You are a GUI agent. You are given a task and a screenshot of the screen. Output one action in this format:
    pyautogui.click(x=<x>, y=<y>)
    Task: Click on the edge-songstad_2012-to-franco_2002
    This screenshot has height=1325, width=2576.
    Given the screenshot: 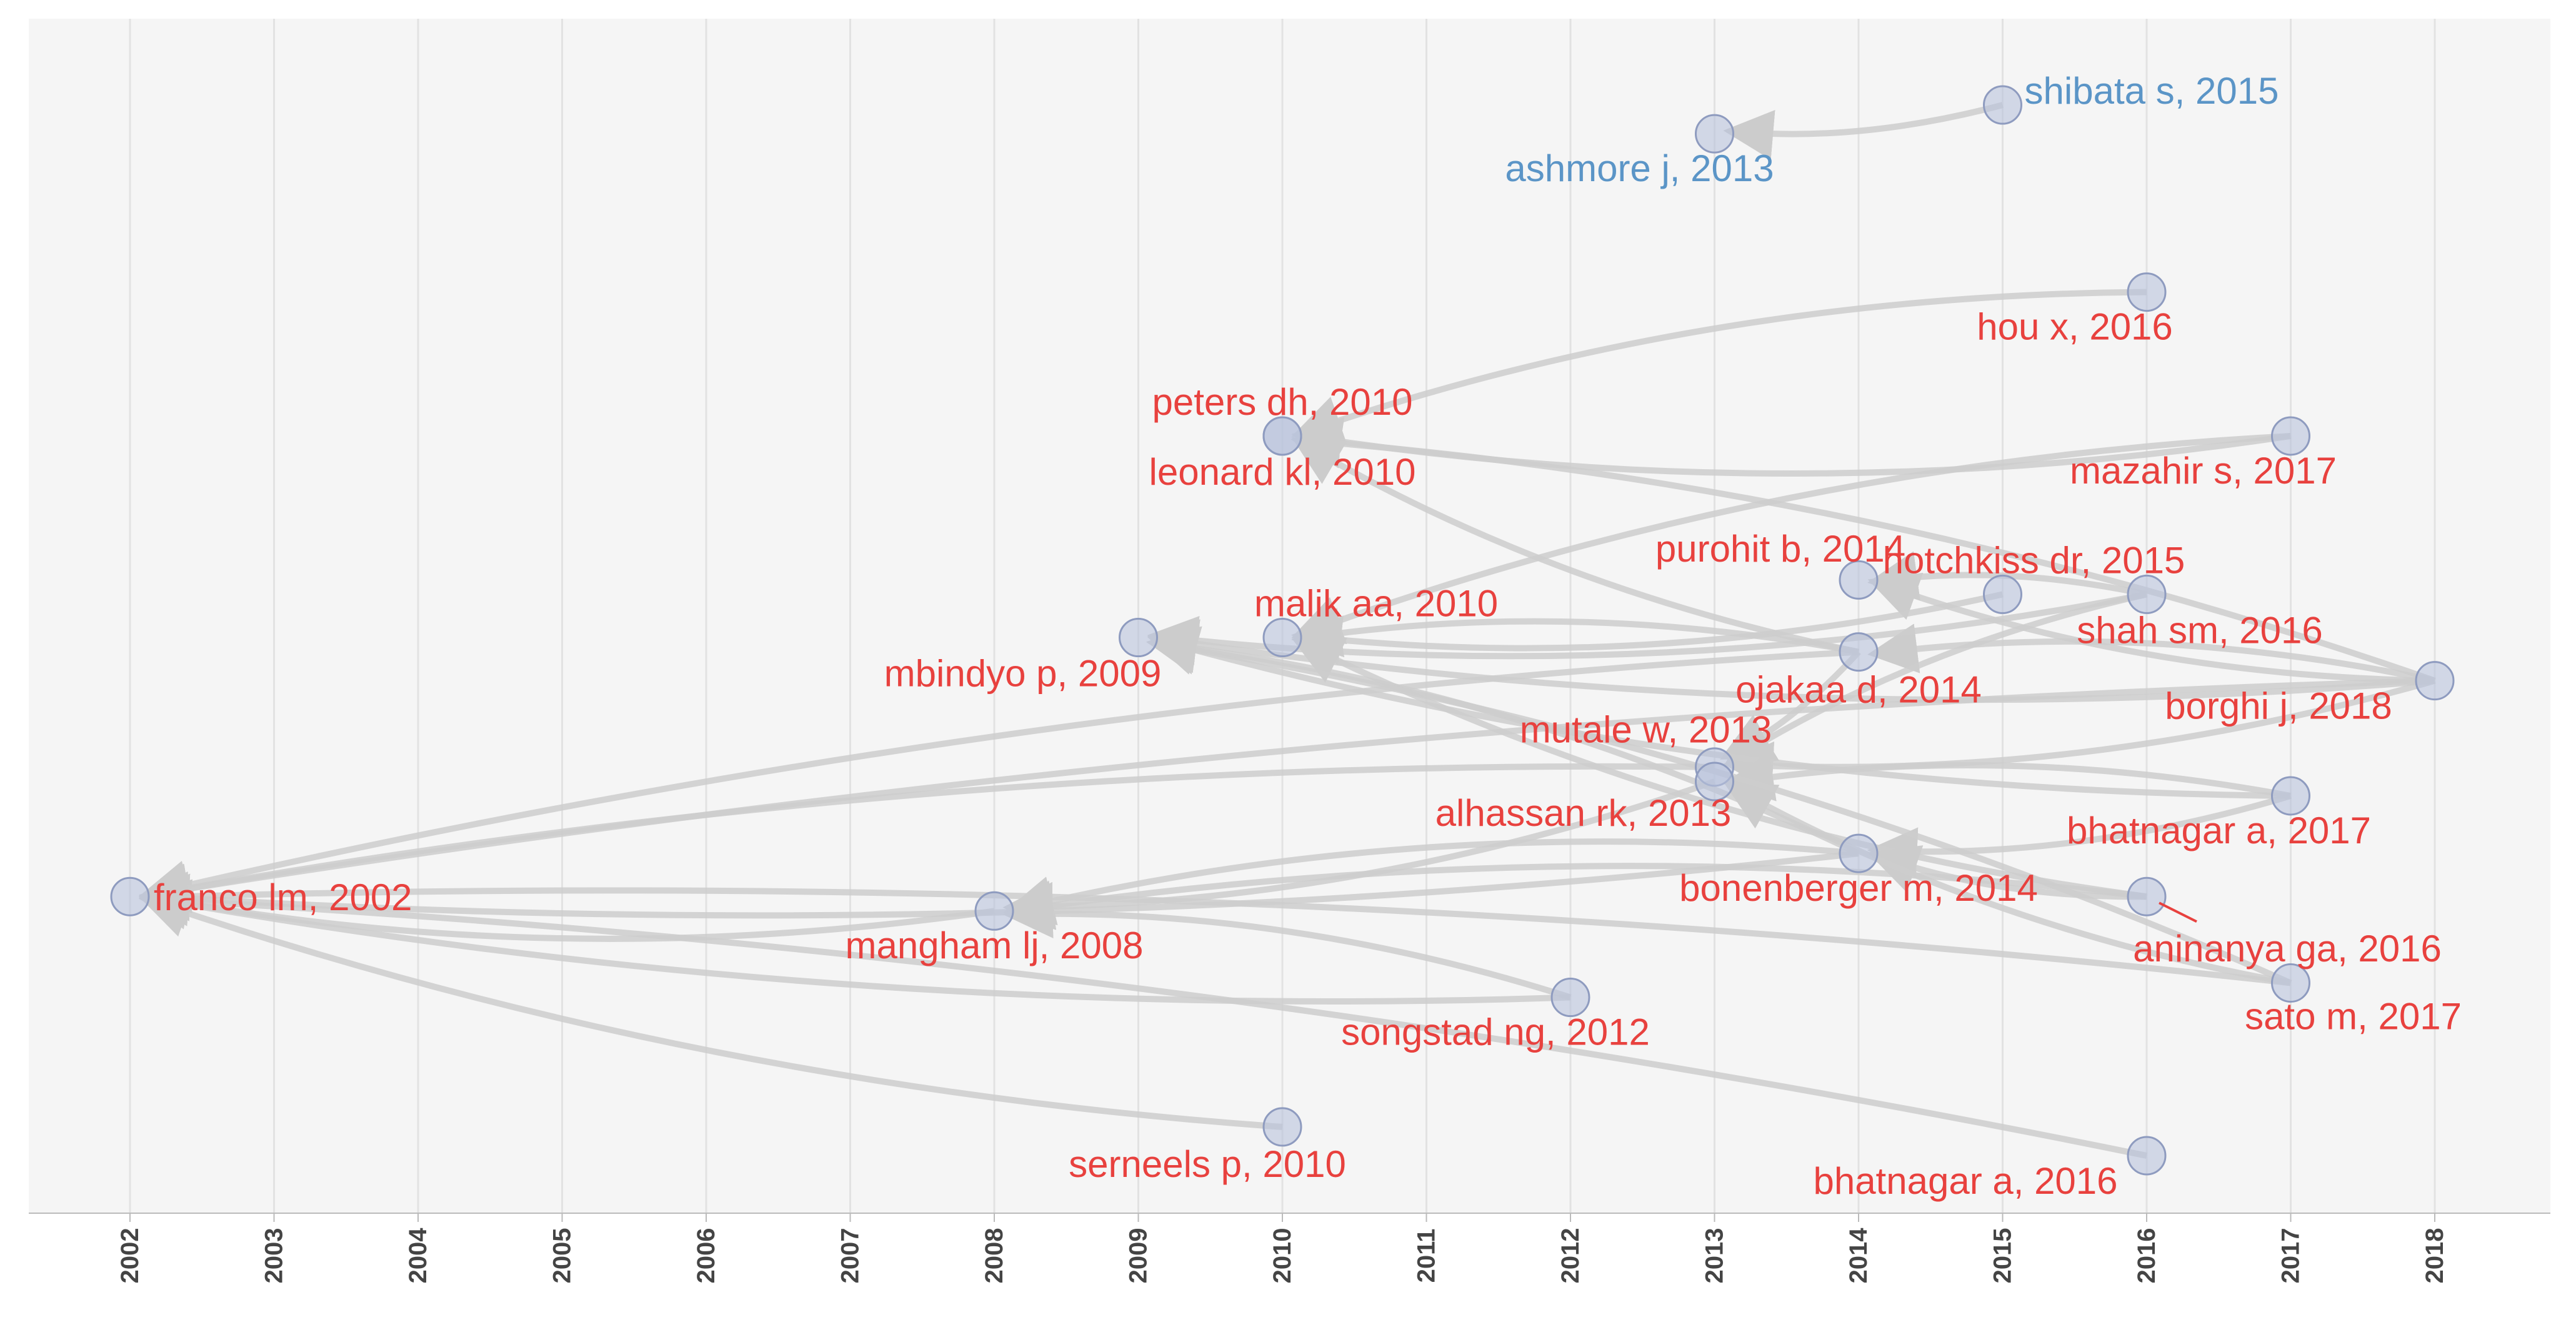 What is the action you would take?
    pyautogui.click(x=855, y=942)
    